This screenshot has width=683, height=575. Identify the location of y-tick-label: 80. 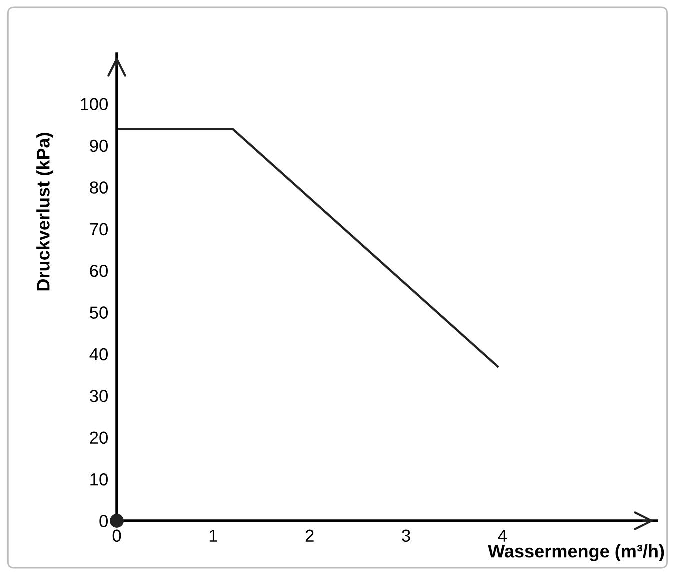
(99, 188).